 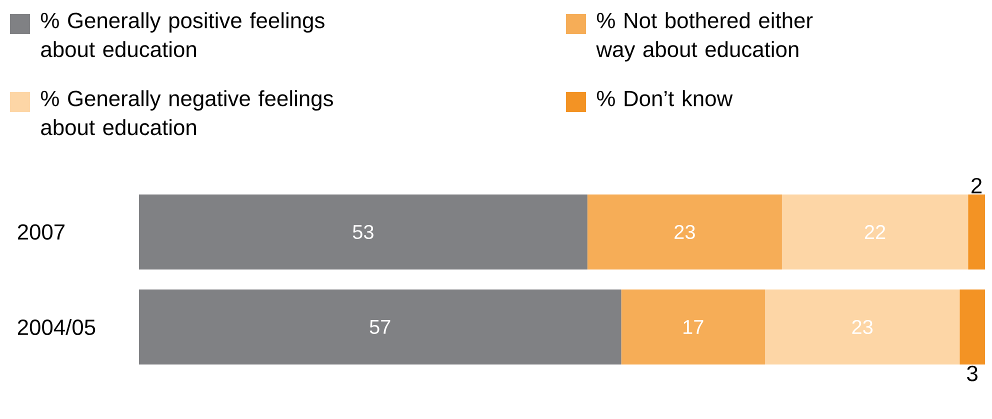 I want to click on data-label: 22, so click(x=875, y=232).